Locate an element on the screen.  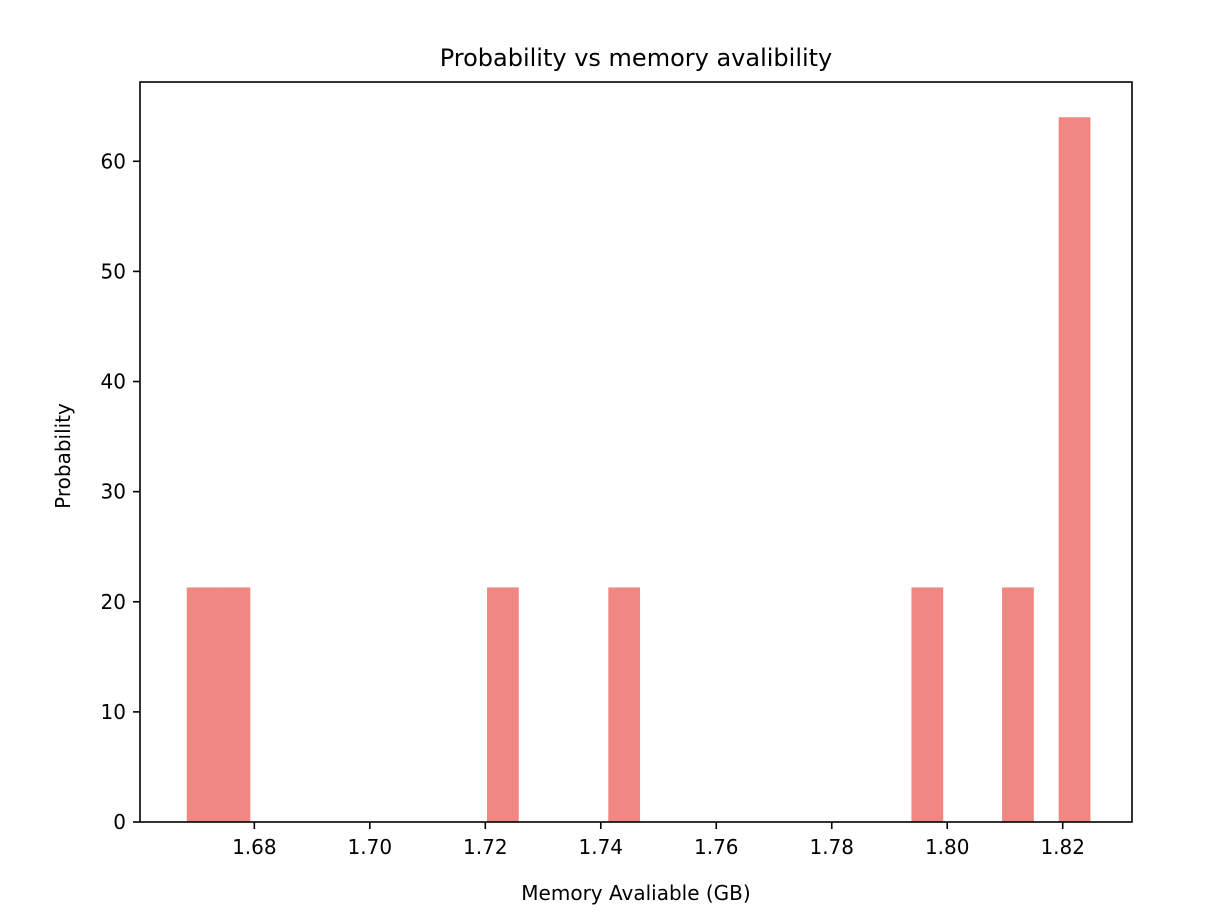
x-tick-label: 1.70 is located at coordinates (370, 847).